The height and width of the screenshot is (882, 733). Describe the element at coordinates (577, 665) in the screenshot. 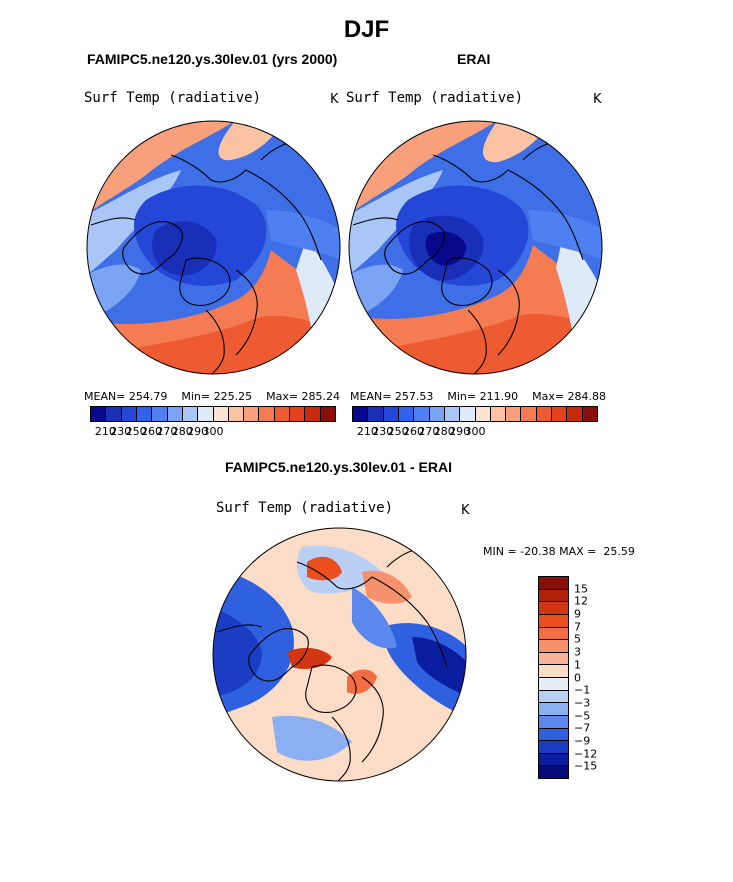

I see `colorbar-tick-label: 1` at that location.